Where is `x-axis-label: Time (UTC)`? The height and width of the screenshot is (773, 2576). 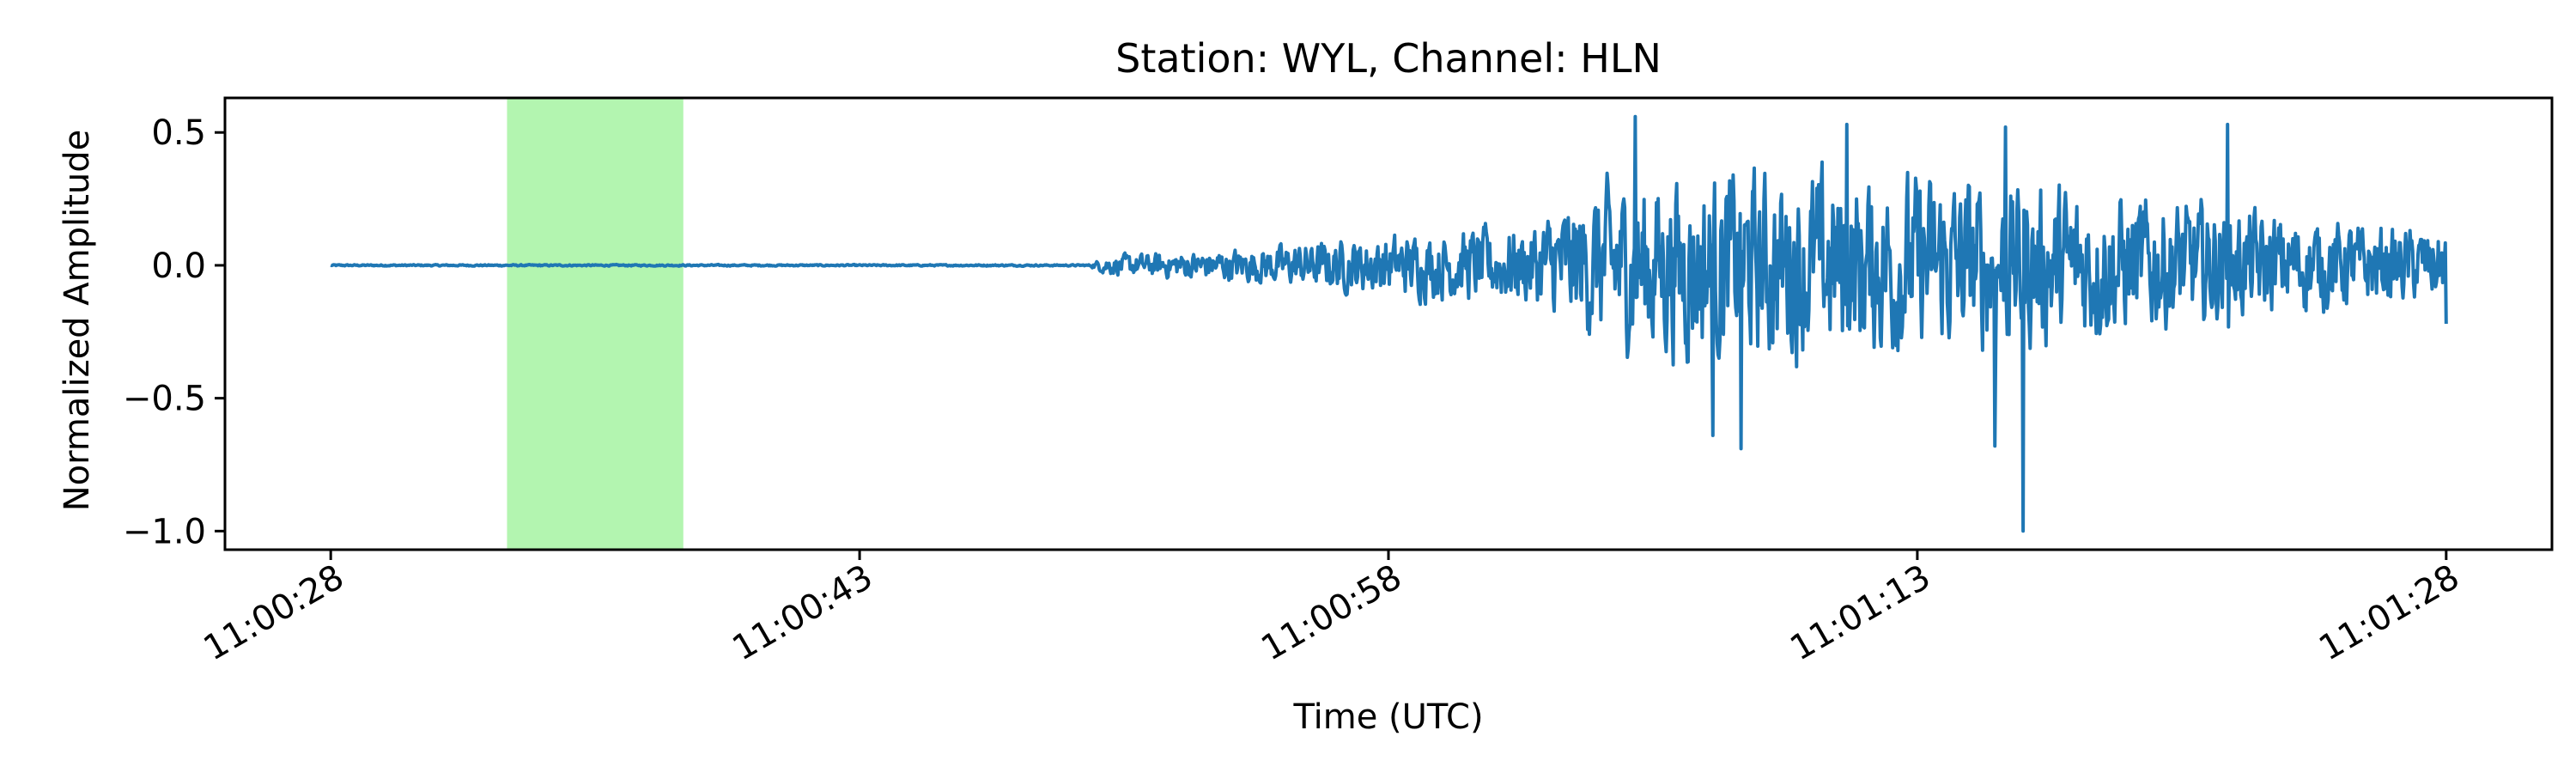
x-axis-label: Time (UTC) is located at coordinates (1387, 717).